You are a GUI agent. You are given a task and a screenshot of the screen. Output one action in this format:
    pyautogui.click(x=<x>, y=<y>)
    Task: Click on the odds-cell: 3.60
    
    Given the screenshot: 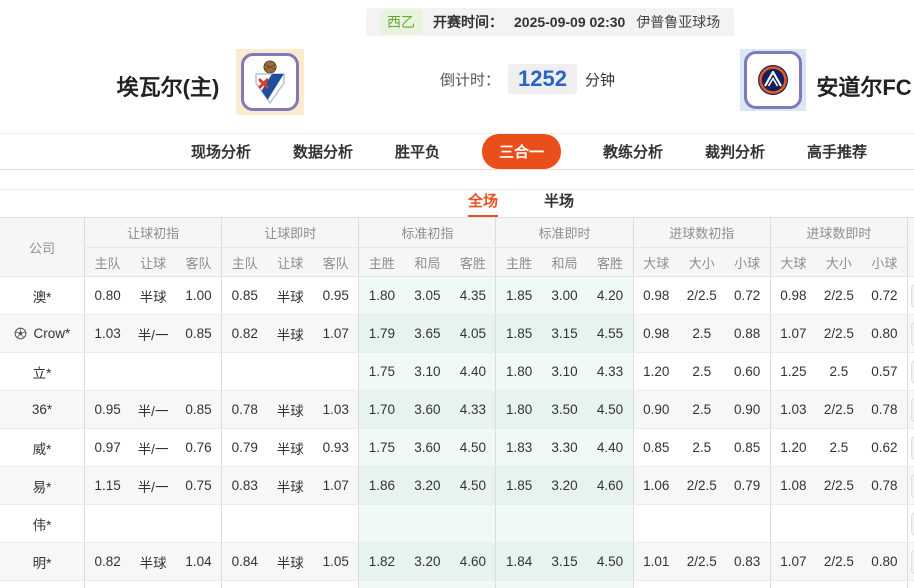 What is the action you would take?
    pyautogui.click(x=427, y=409)
    